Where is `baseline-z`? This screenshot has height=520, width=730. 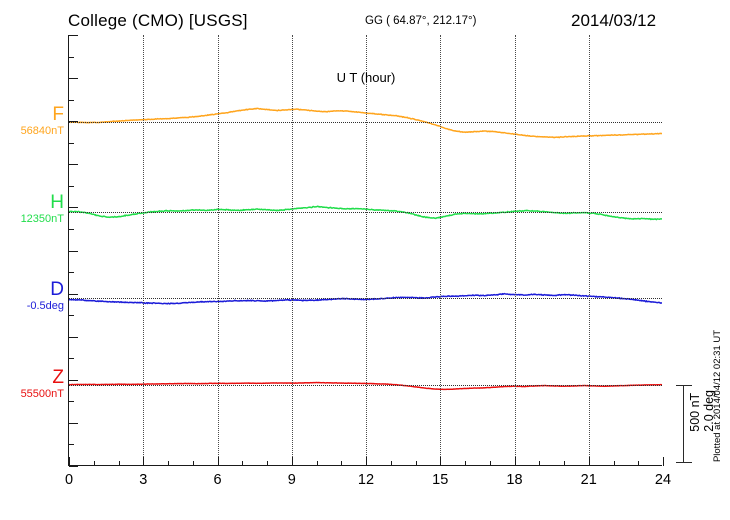 baseline-z is located at coordinates (365, 385).